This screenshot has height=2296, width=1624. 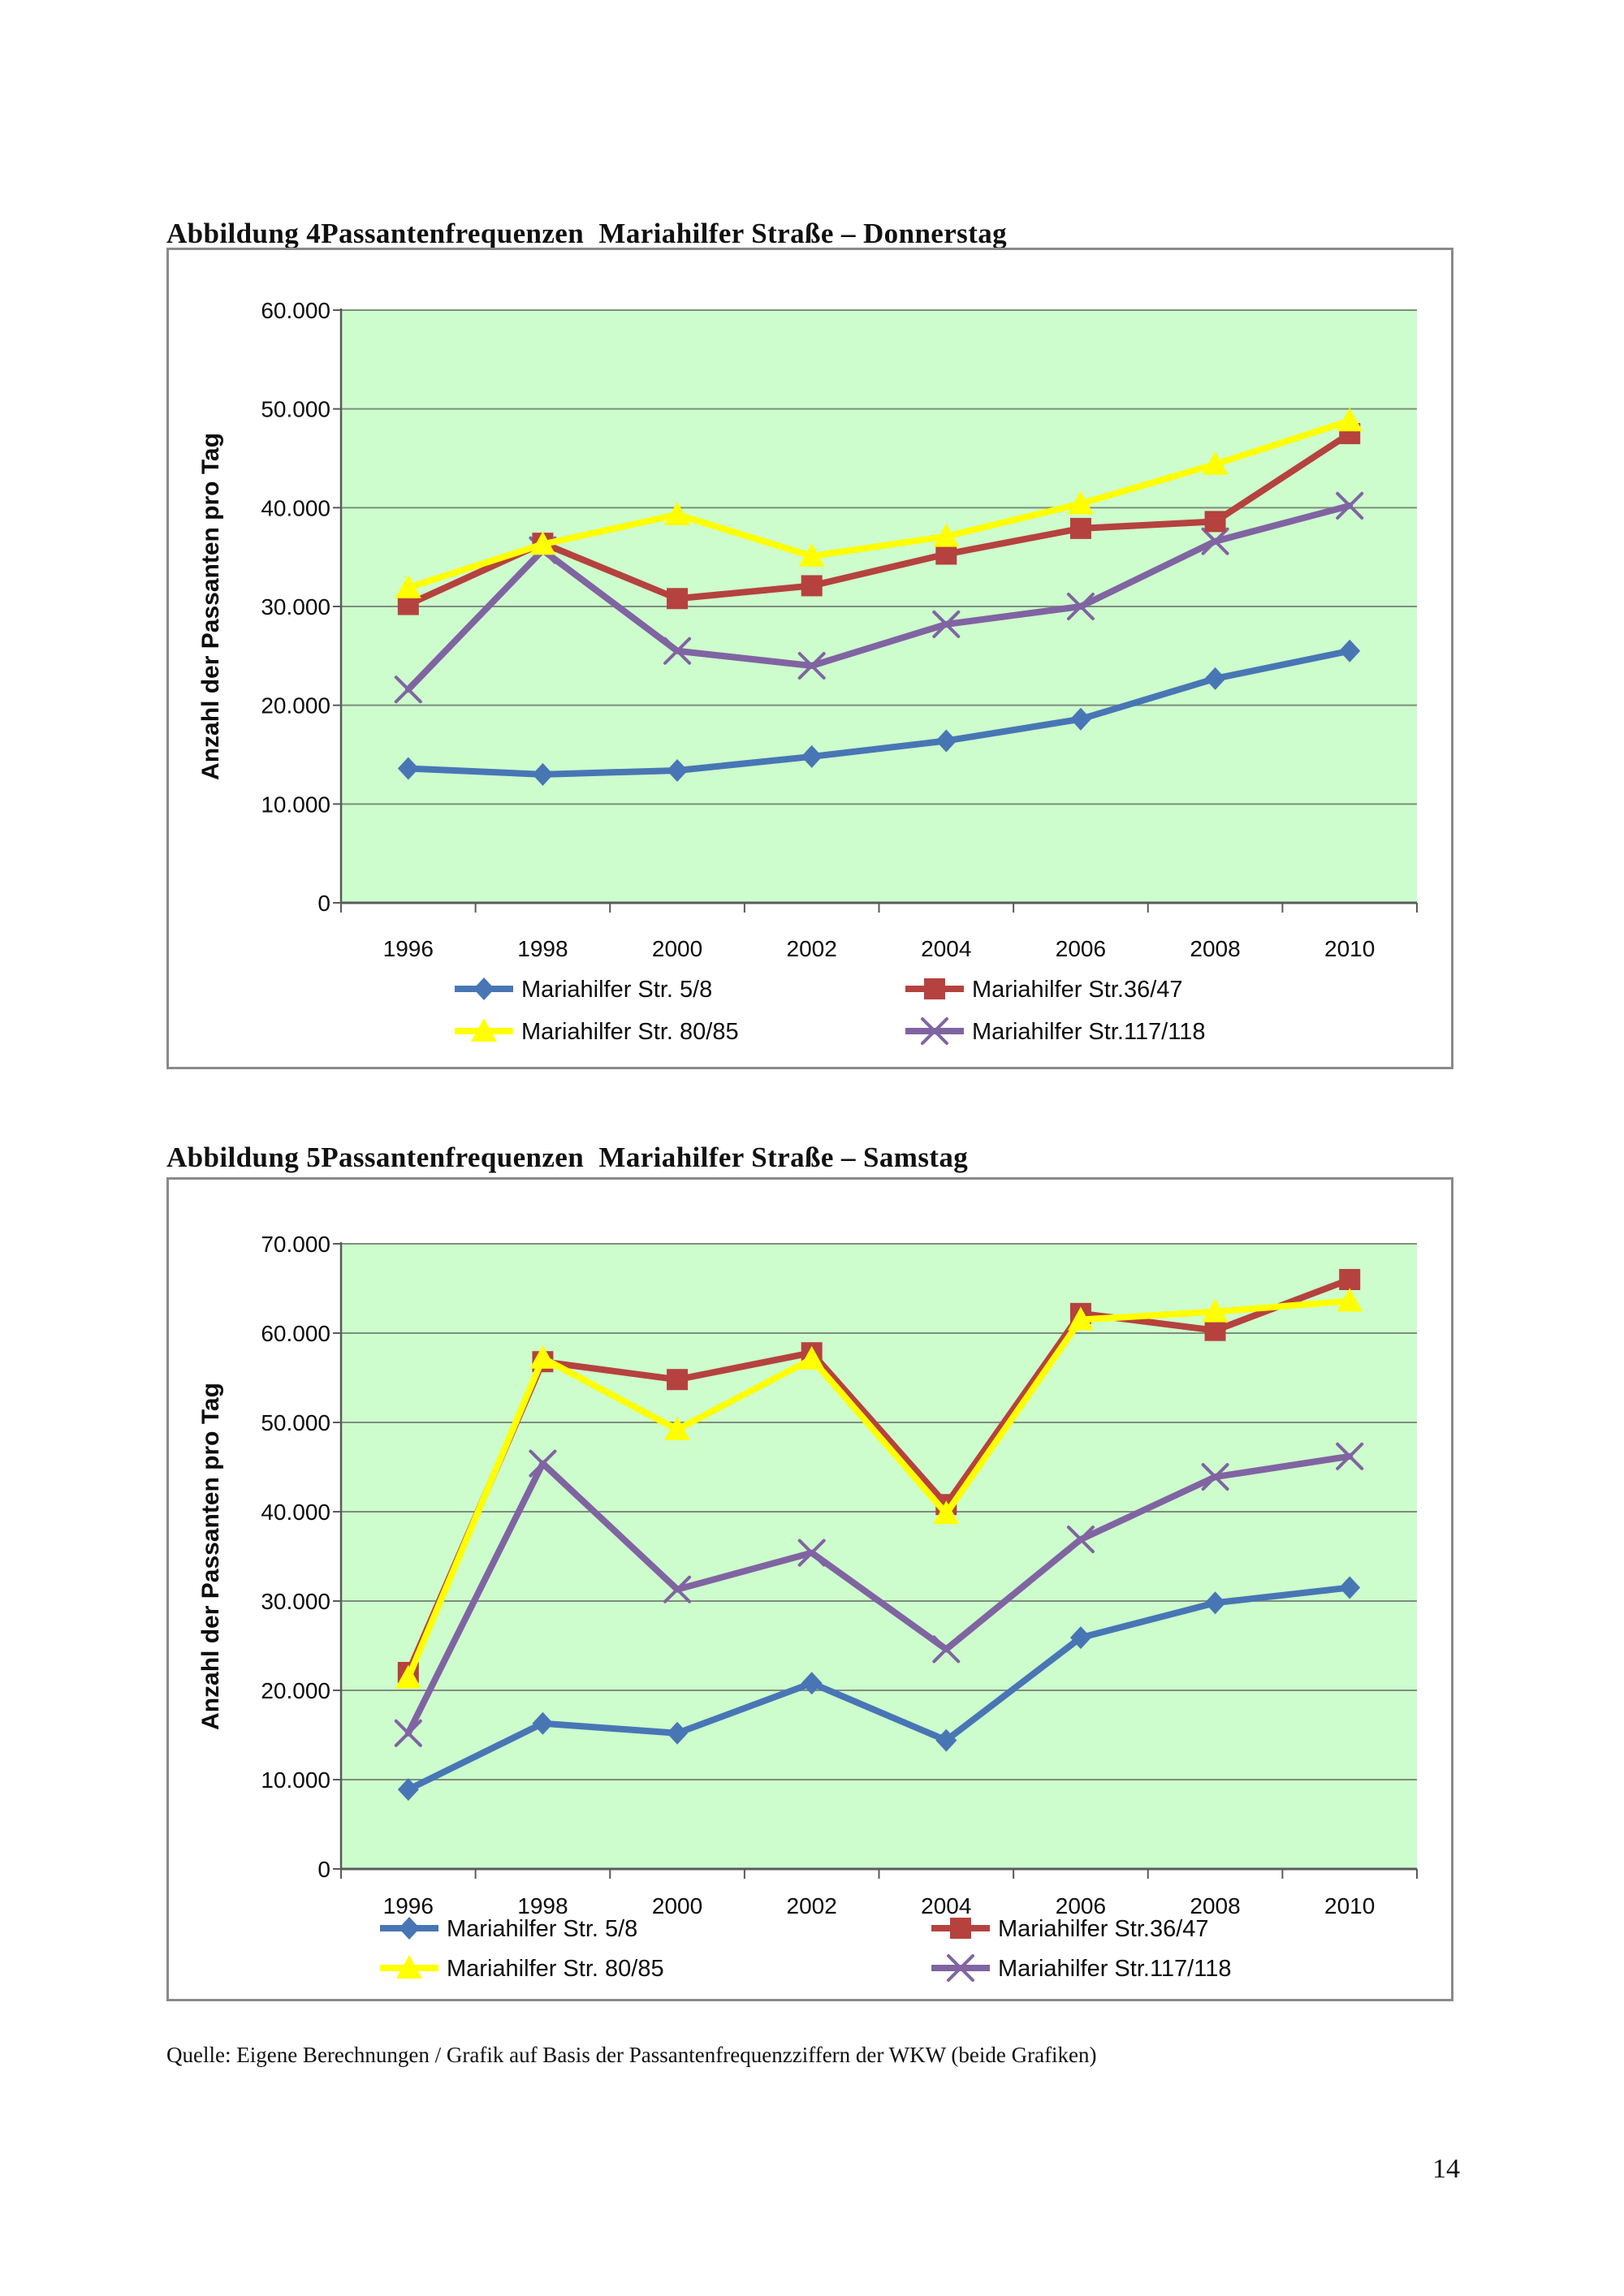 I want to click on series-3-line, so click(x=879, y=1595).